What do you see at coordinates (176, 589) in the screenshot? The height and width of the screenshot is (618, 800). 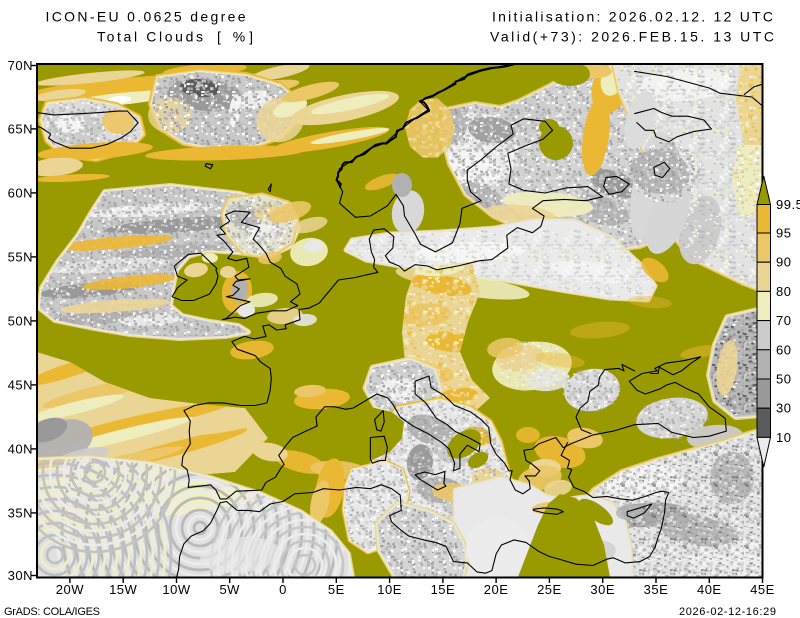 I see `svg-text: 10W` at bounding box center [176, 589].